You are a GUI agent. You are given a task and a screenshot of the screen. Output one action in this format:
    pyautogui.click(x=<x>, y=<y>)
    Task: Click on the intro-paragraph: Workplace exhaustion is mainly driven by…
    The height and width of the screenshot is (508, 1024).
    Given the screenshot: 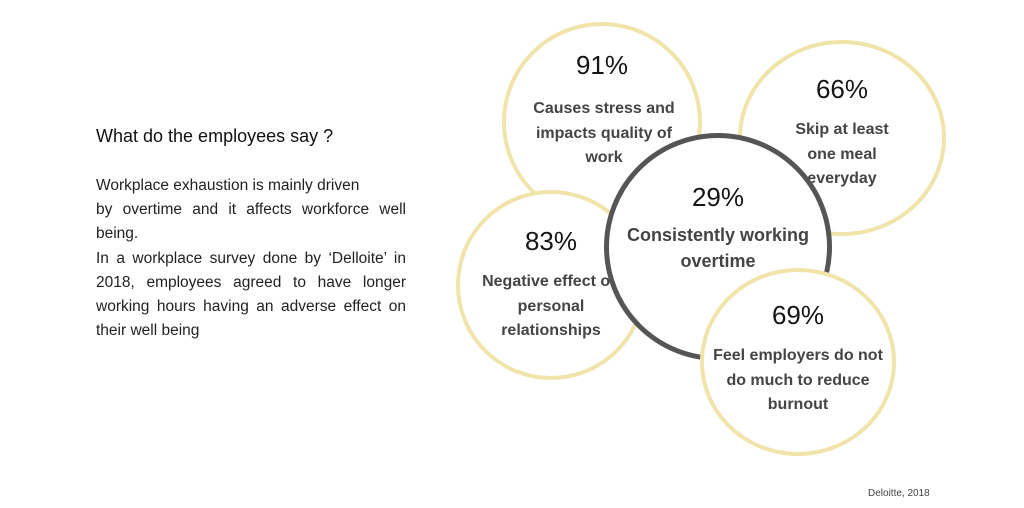 What is the action you would take?
    pyautogui.click(x=251, y=258)
    